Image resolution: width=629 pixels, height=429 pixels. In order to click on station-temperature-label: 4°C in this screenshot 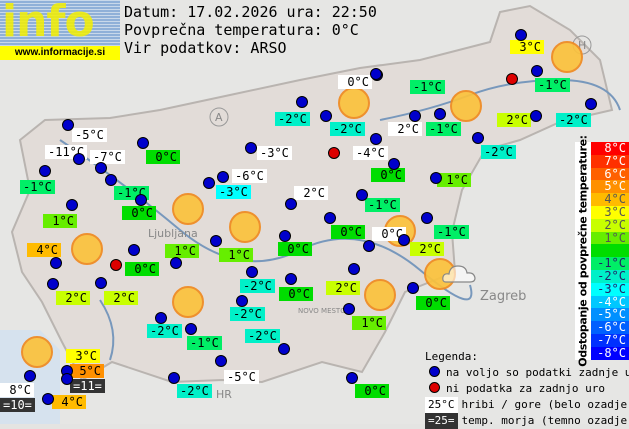, I will do `click(44, 250)`.